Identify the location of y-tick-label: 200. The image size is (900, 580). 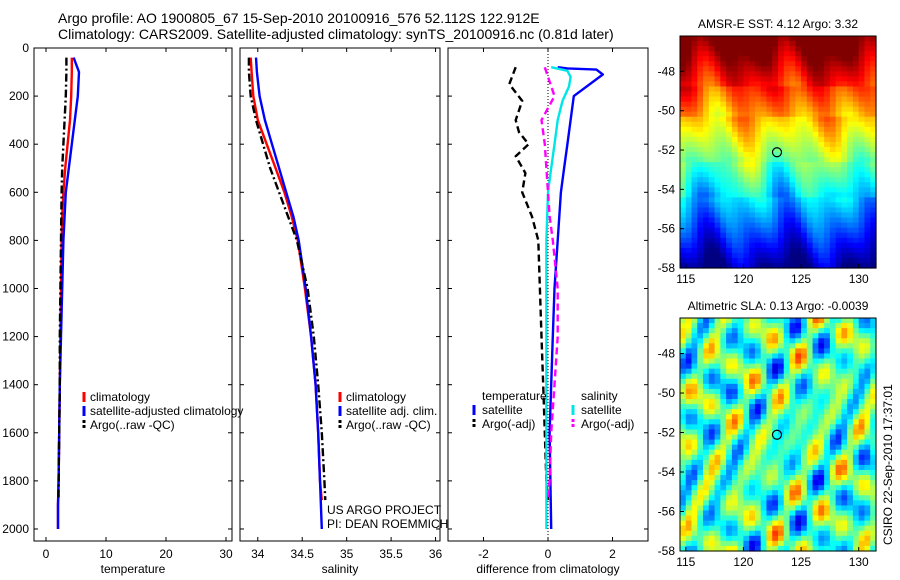
(19, 96).